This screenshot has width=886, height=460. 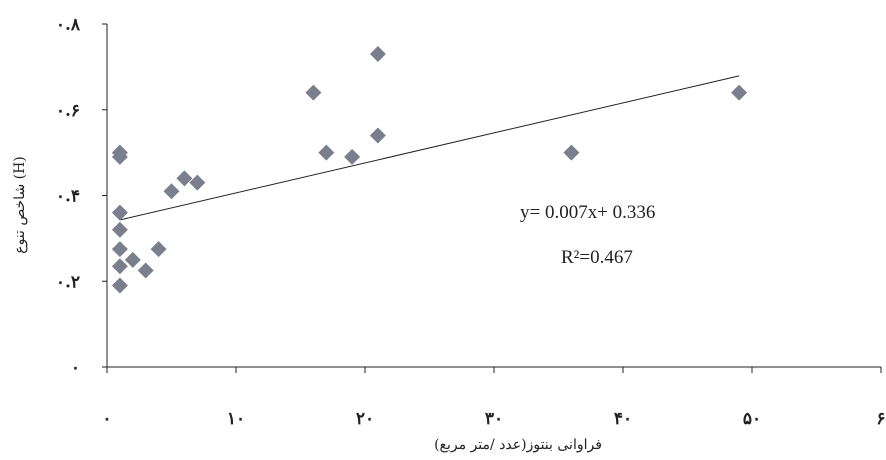 I want to click on x-tick-label: ۰, so click(x=106, y=419).